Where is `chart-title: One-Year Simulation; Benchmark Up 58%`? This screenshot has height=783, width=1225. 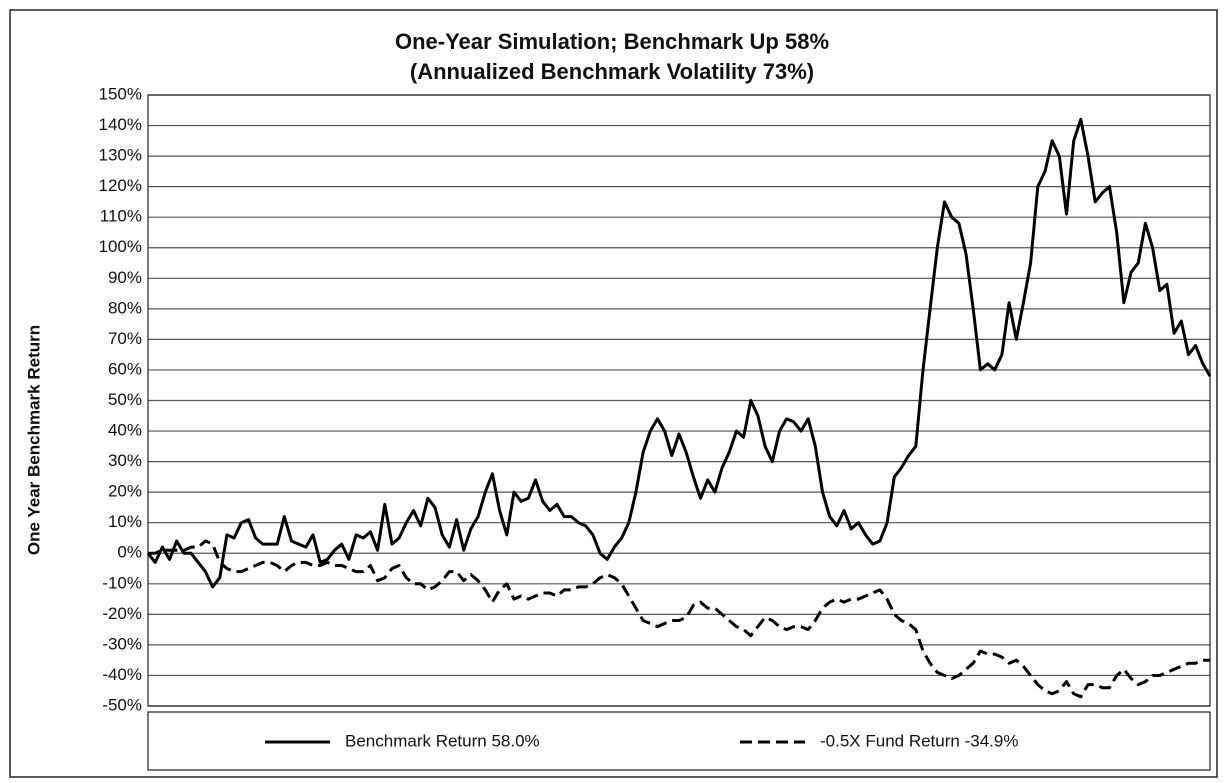 chart-title: One-Year Simulation; Benchmark Up 58% is located at coordinates (612, 41).